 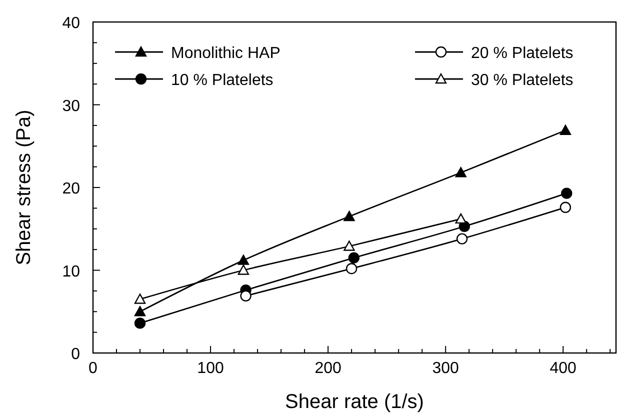 What do you see at coordinates (563, 368) in the screenshot?
I see `x-tick-label: 400` at bounding box center [563, 368].